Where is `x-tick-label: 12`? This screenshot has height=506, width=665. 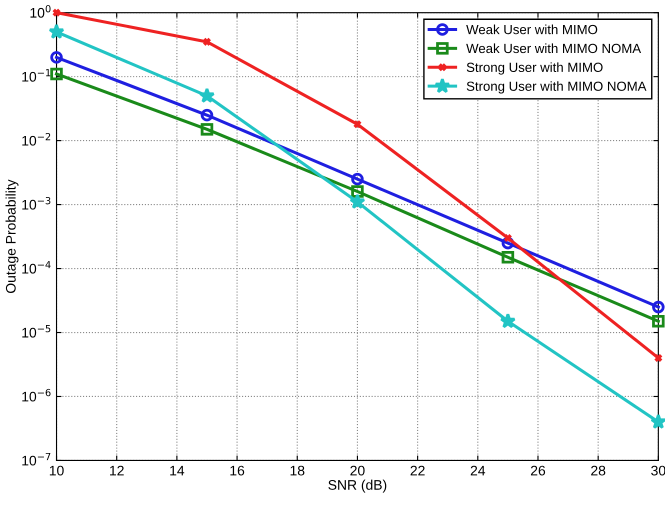 x-tick-label: 12 is located at coordinates (117, 471).